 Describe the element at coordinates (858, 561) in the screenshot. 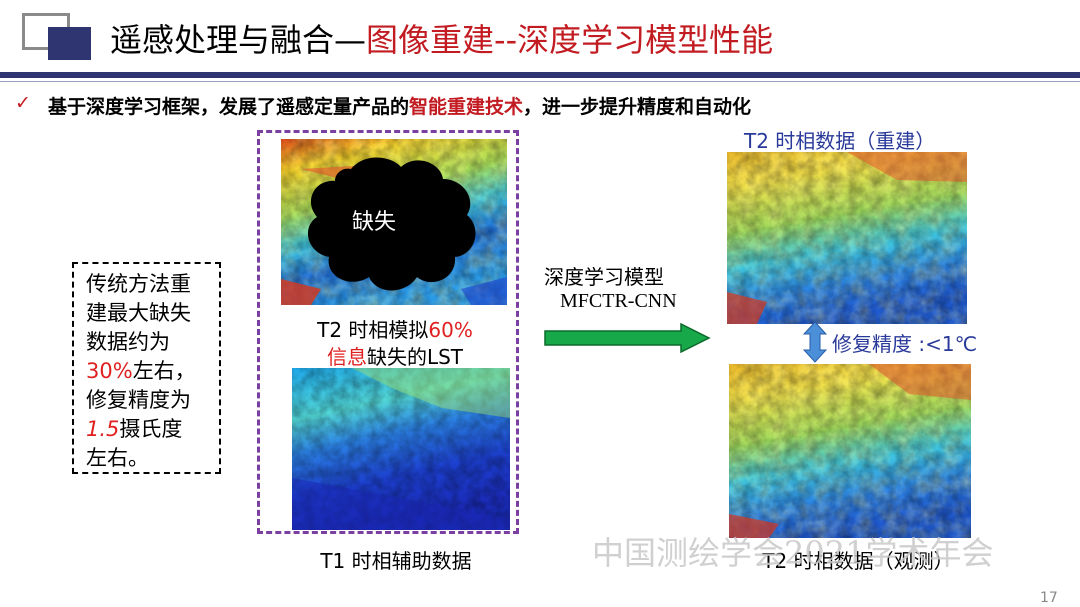

I see `observed-data-caption: T2 时相数据（观测）` at that location.